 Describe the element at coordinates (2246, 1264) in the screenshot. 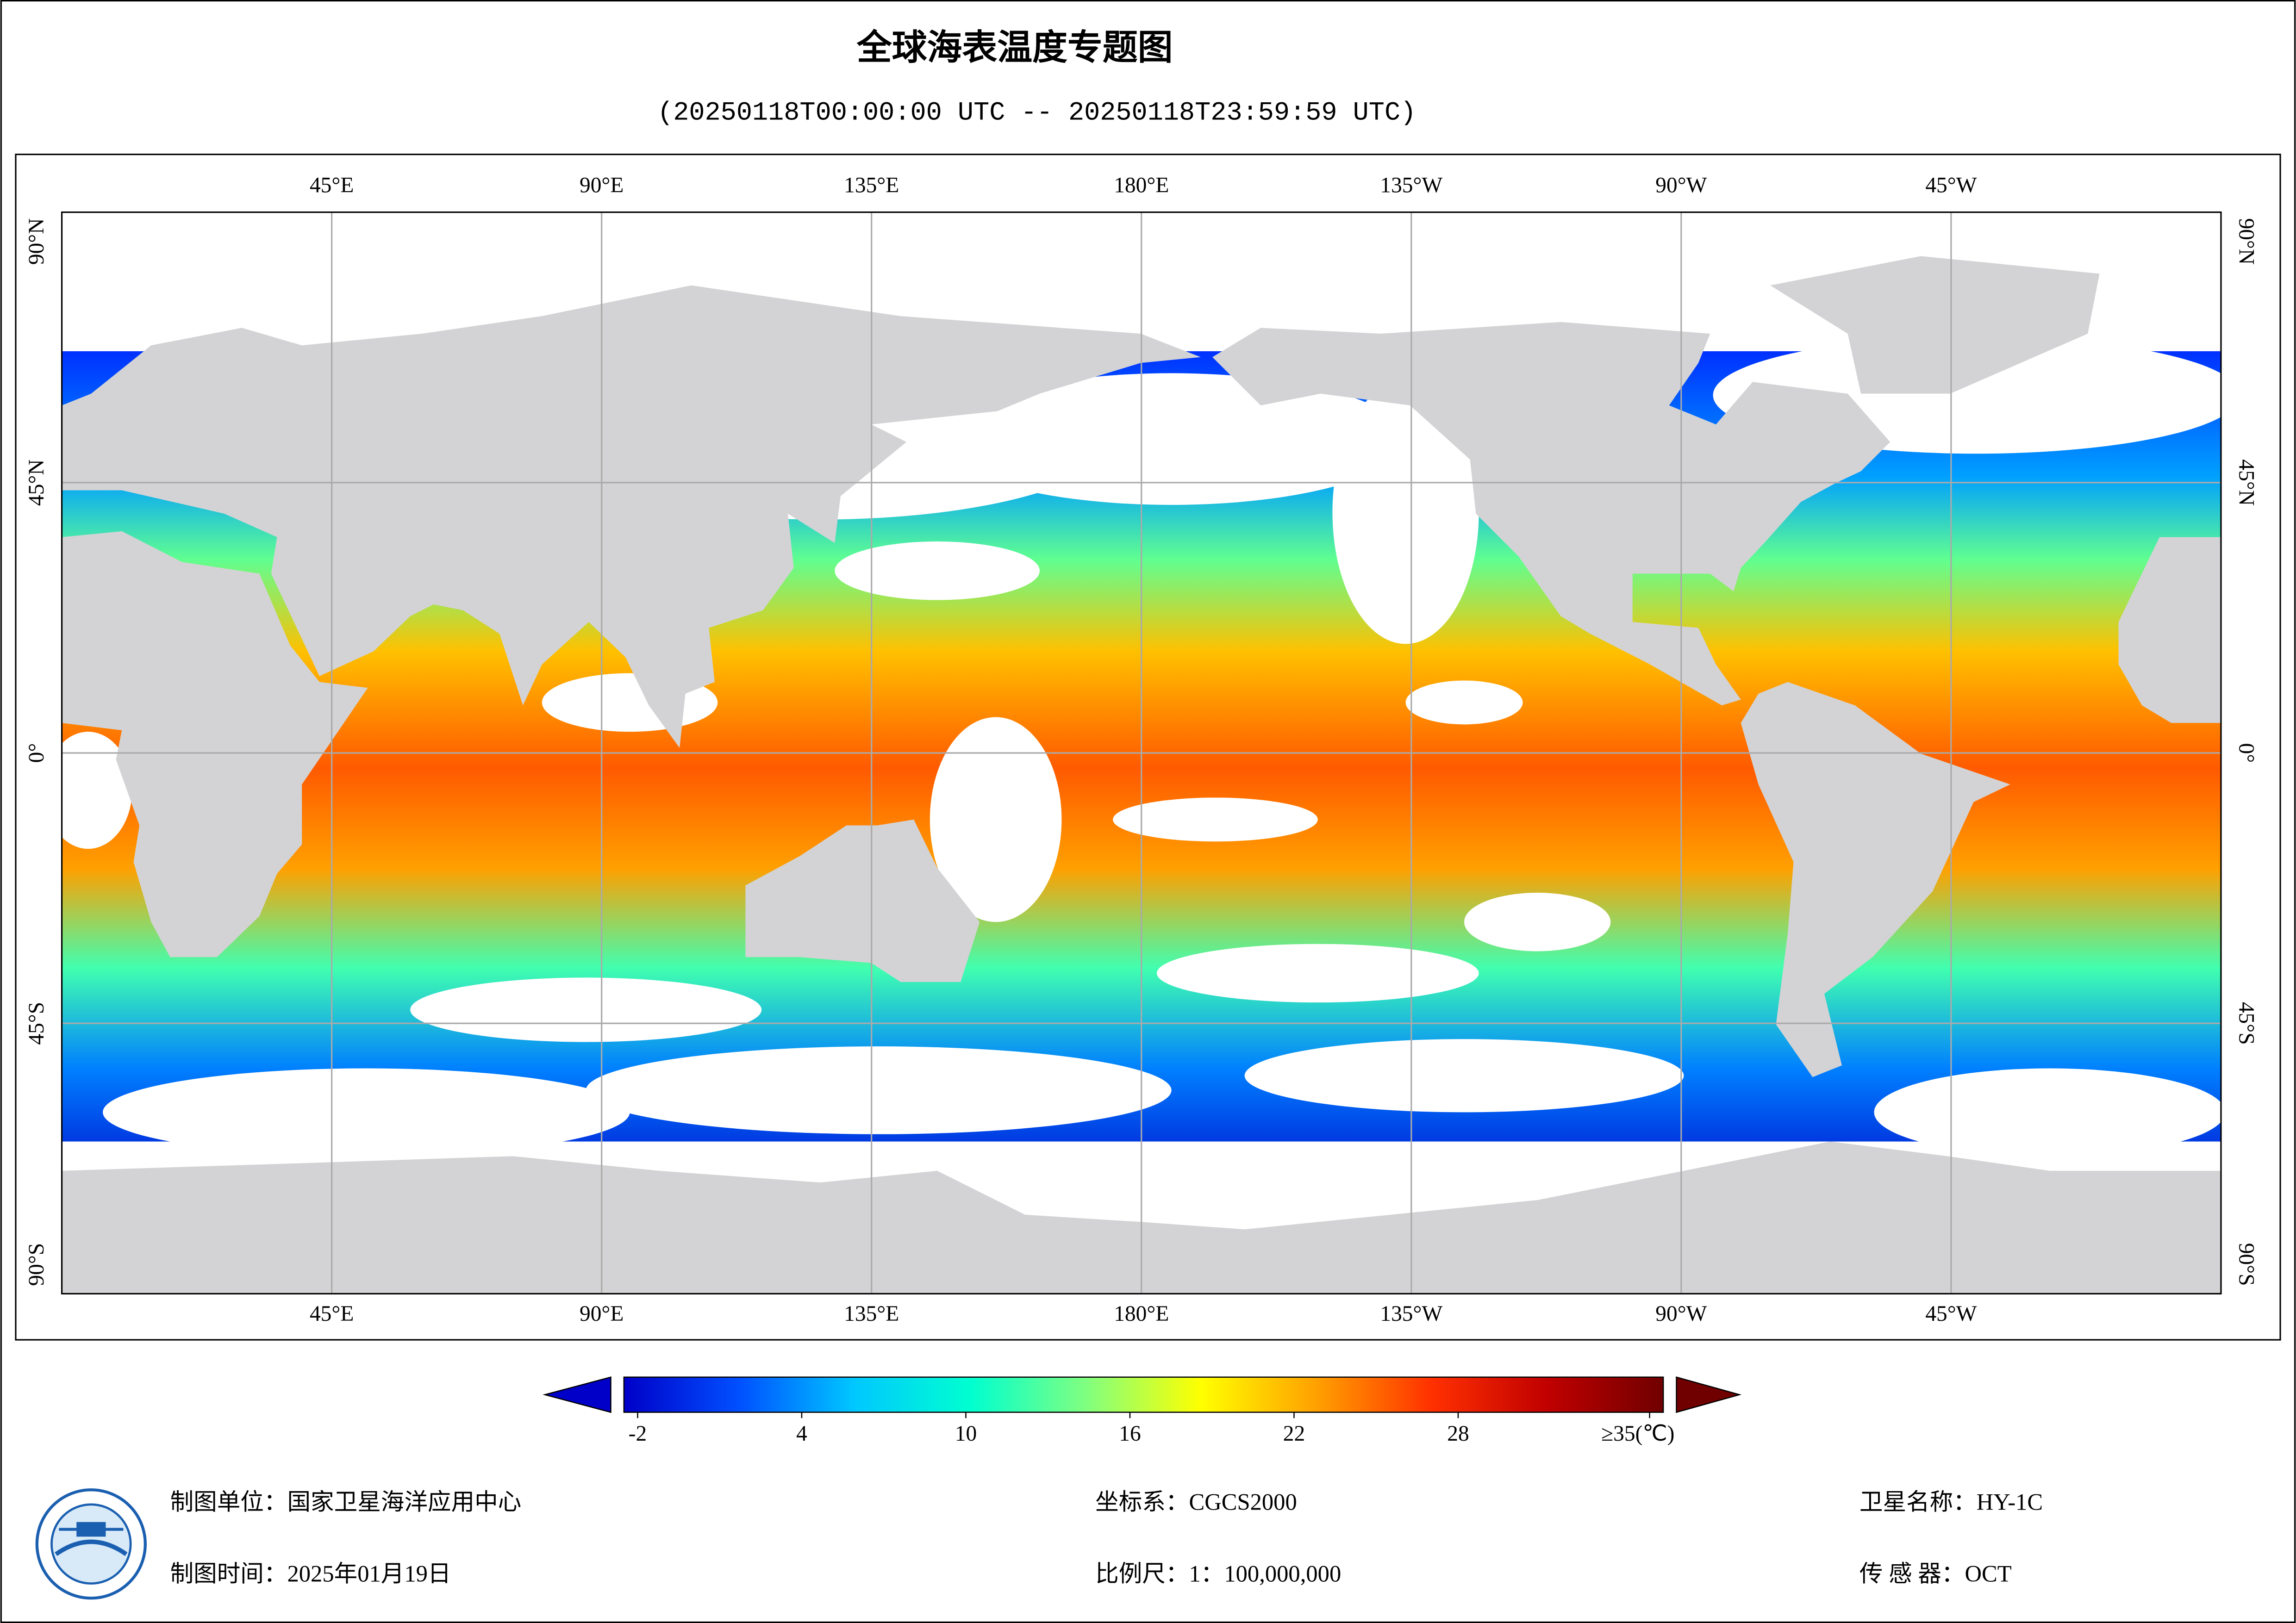

I see `lat-label-right: 90°S` at that location.